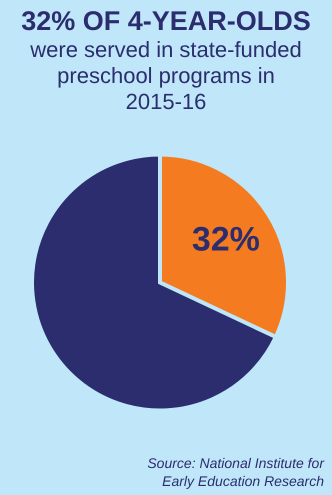 This screenshot has height=495, width=332. Describe the element at coordinates (166, 21) in the screenshot. I see `chart-title: 32% OF 4-YEAR-OLDS` at that location.